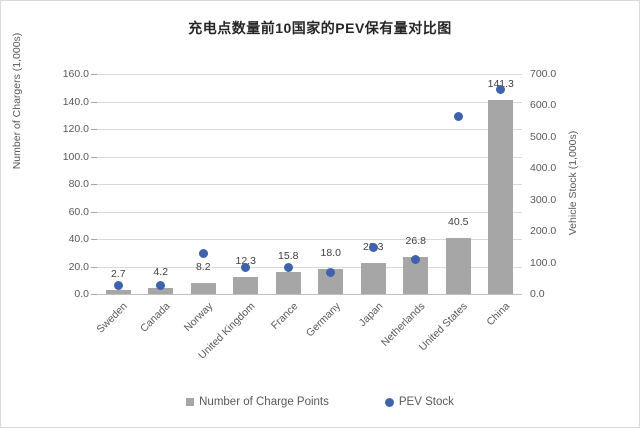 The width and height of the screenshot is (640, 428). I want to click on pev-dot-germany, so click(331, 273).